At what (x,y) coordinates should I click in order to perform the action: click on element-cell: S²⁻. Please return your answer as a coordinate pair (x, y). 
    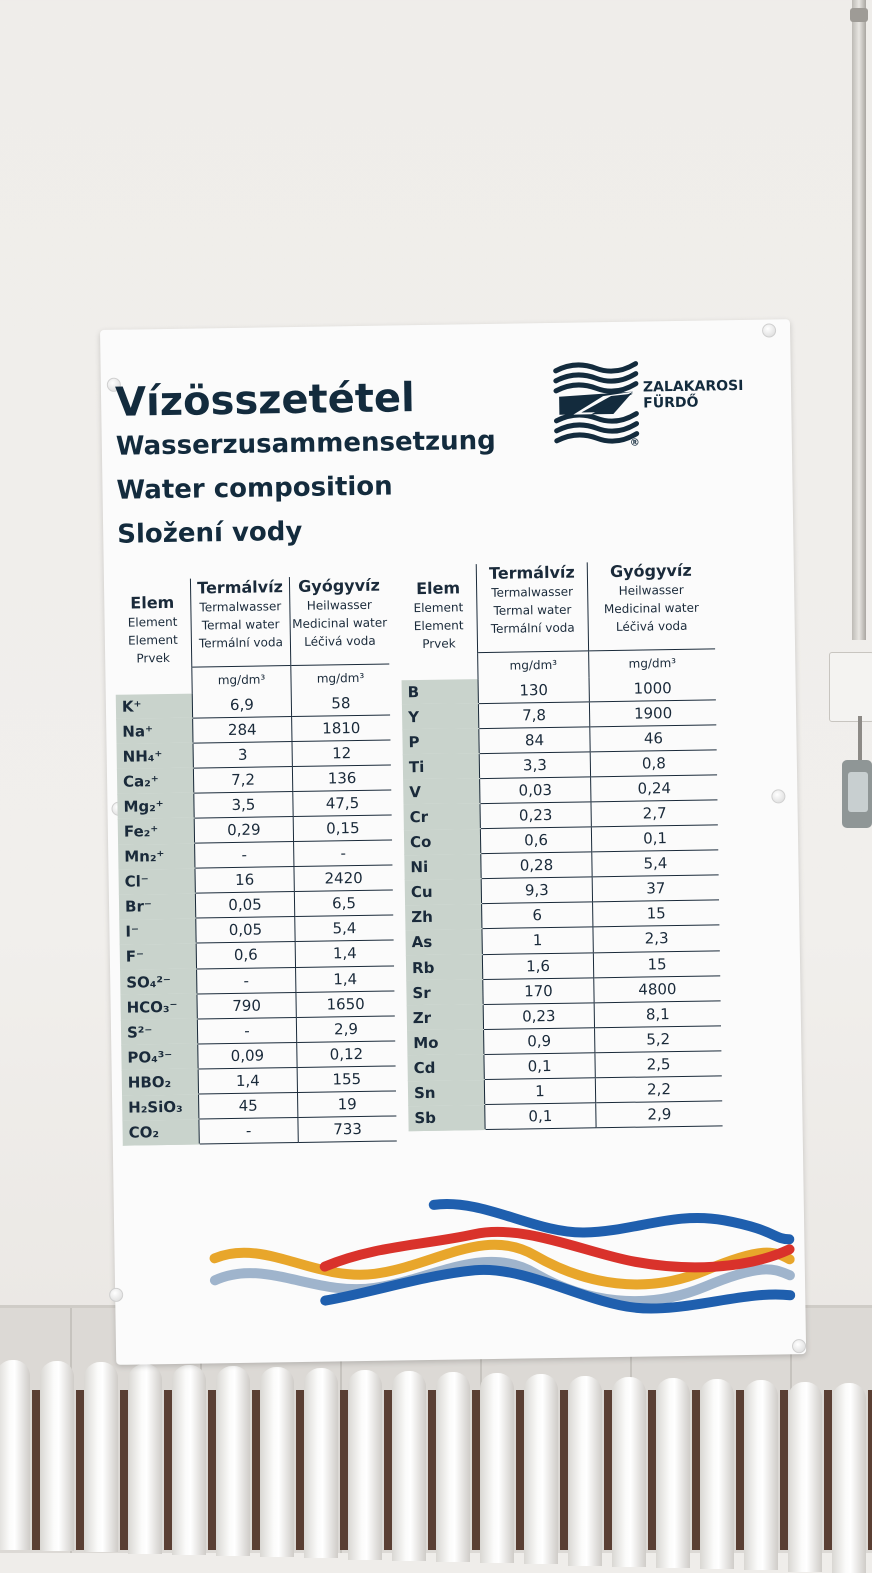
    Looking at the image, I should click on (159, 1032).